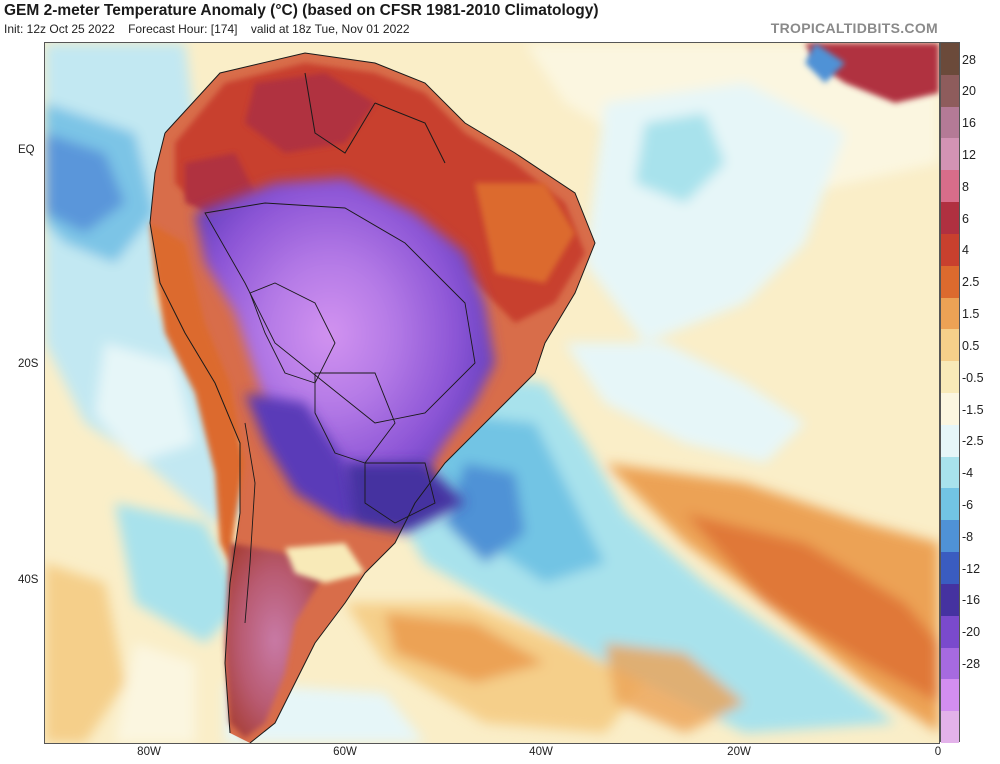 The image size is (1000, 764). I want to click on lat-label-20s: 20S, so click(28, 364).